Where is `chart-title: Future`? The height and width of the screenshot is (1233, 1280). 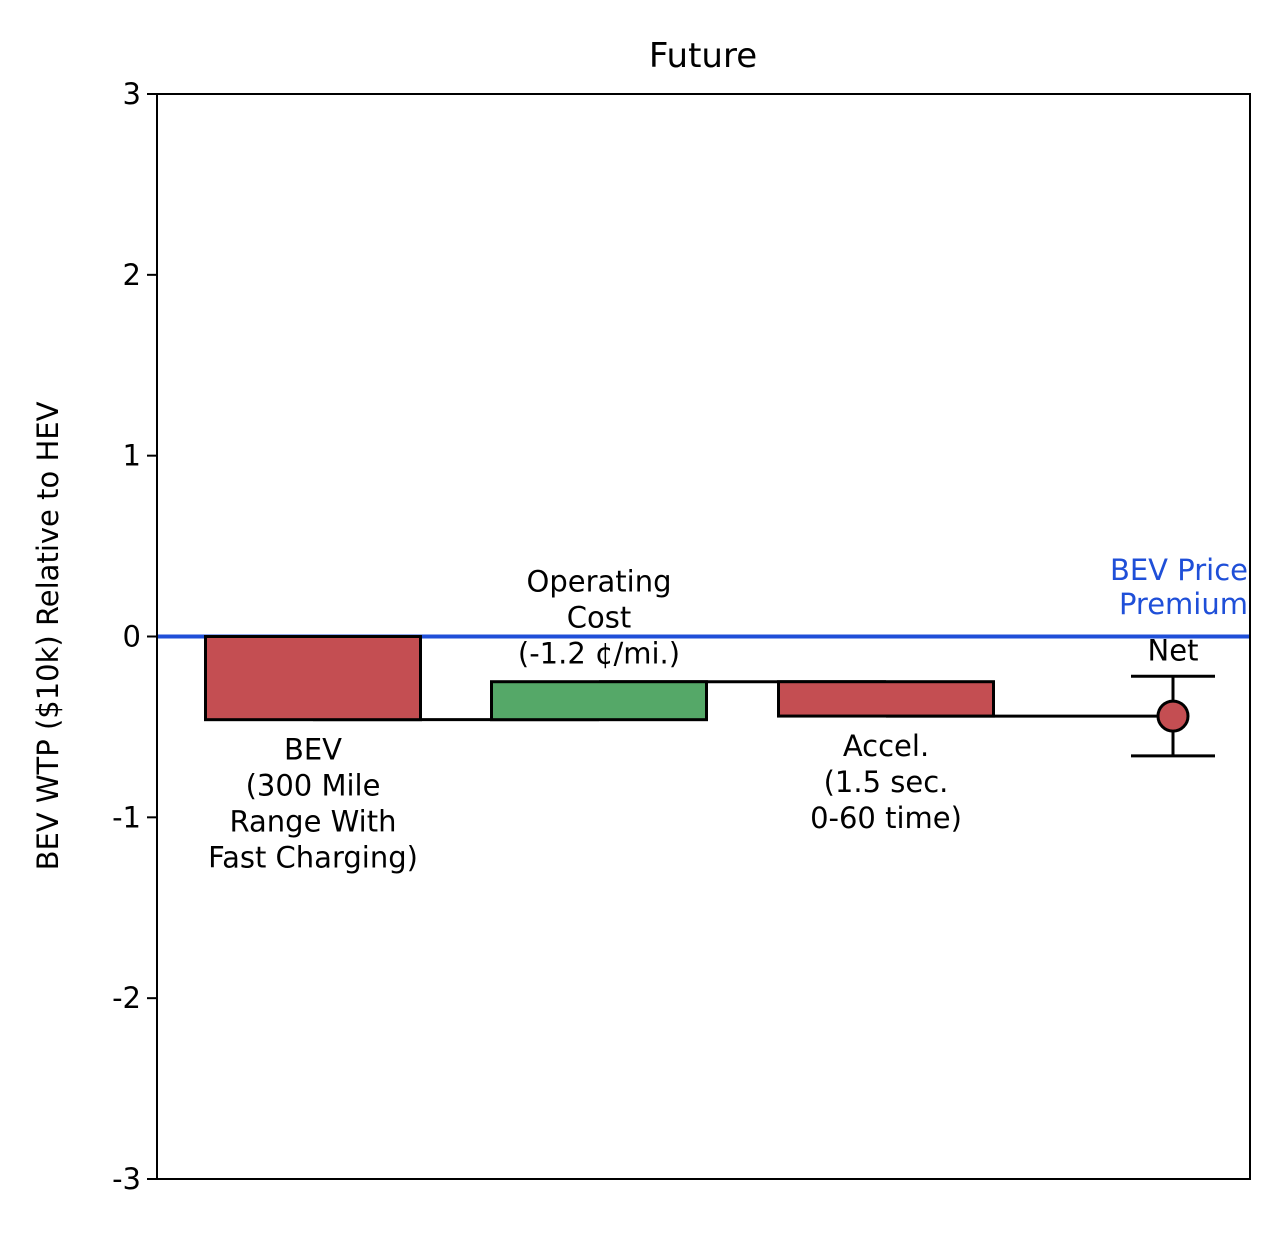 chart-title: Future is located at coordinates (703, 56).